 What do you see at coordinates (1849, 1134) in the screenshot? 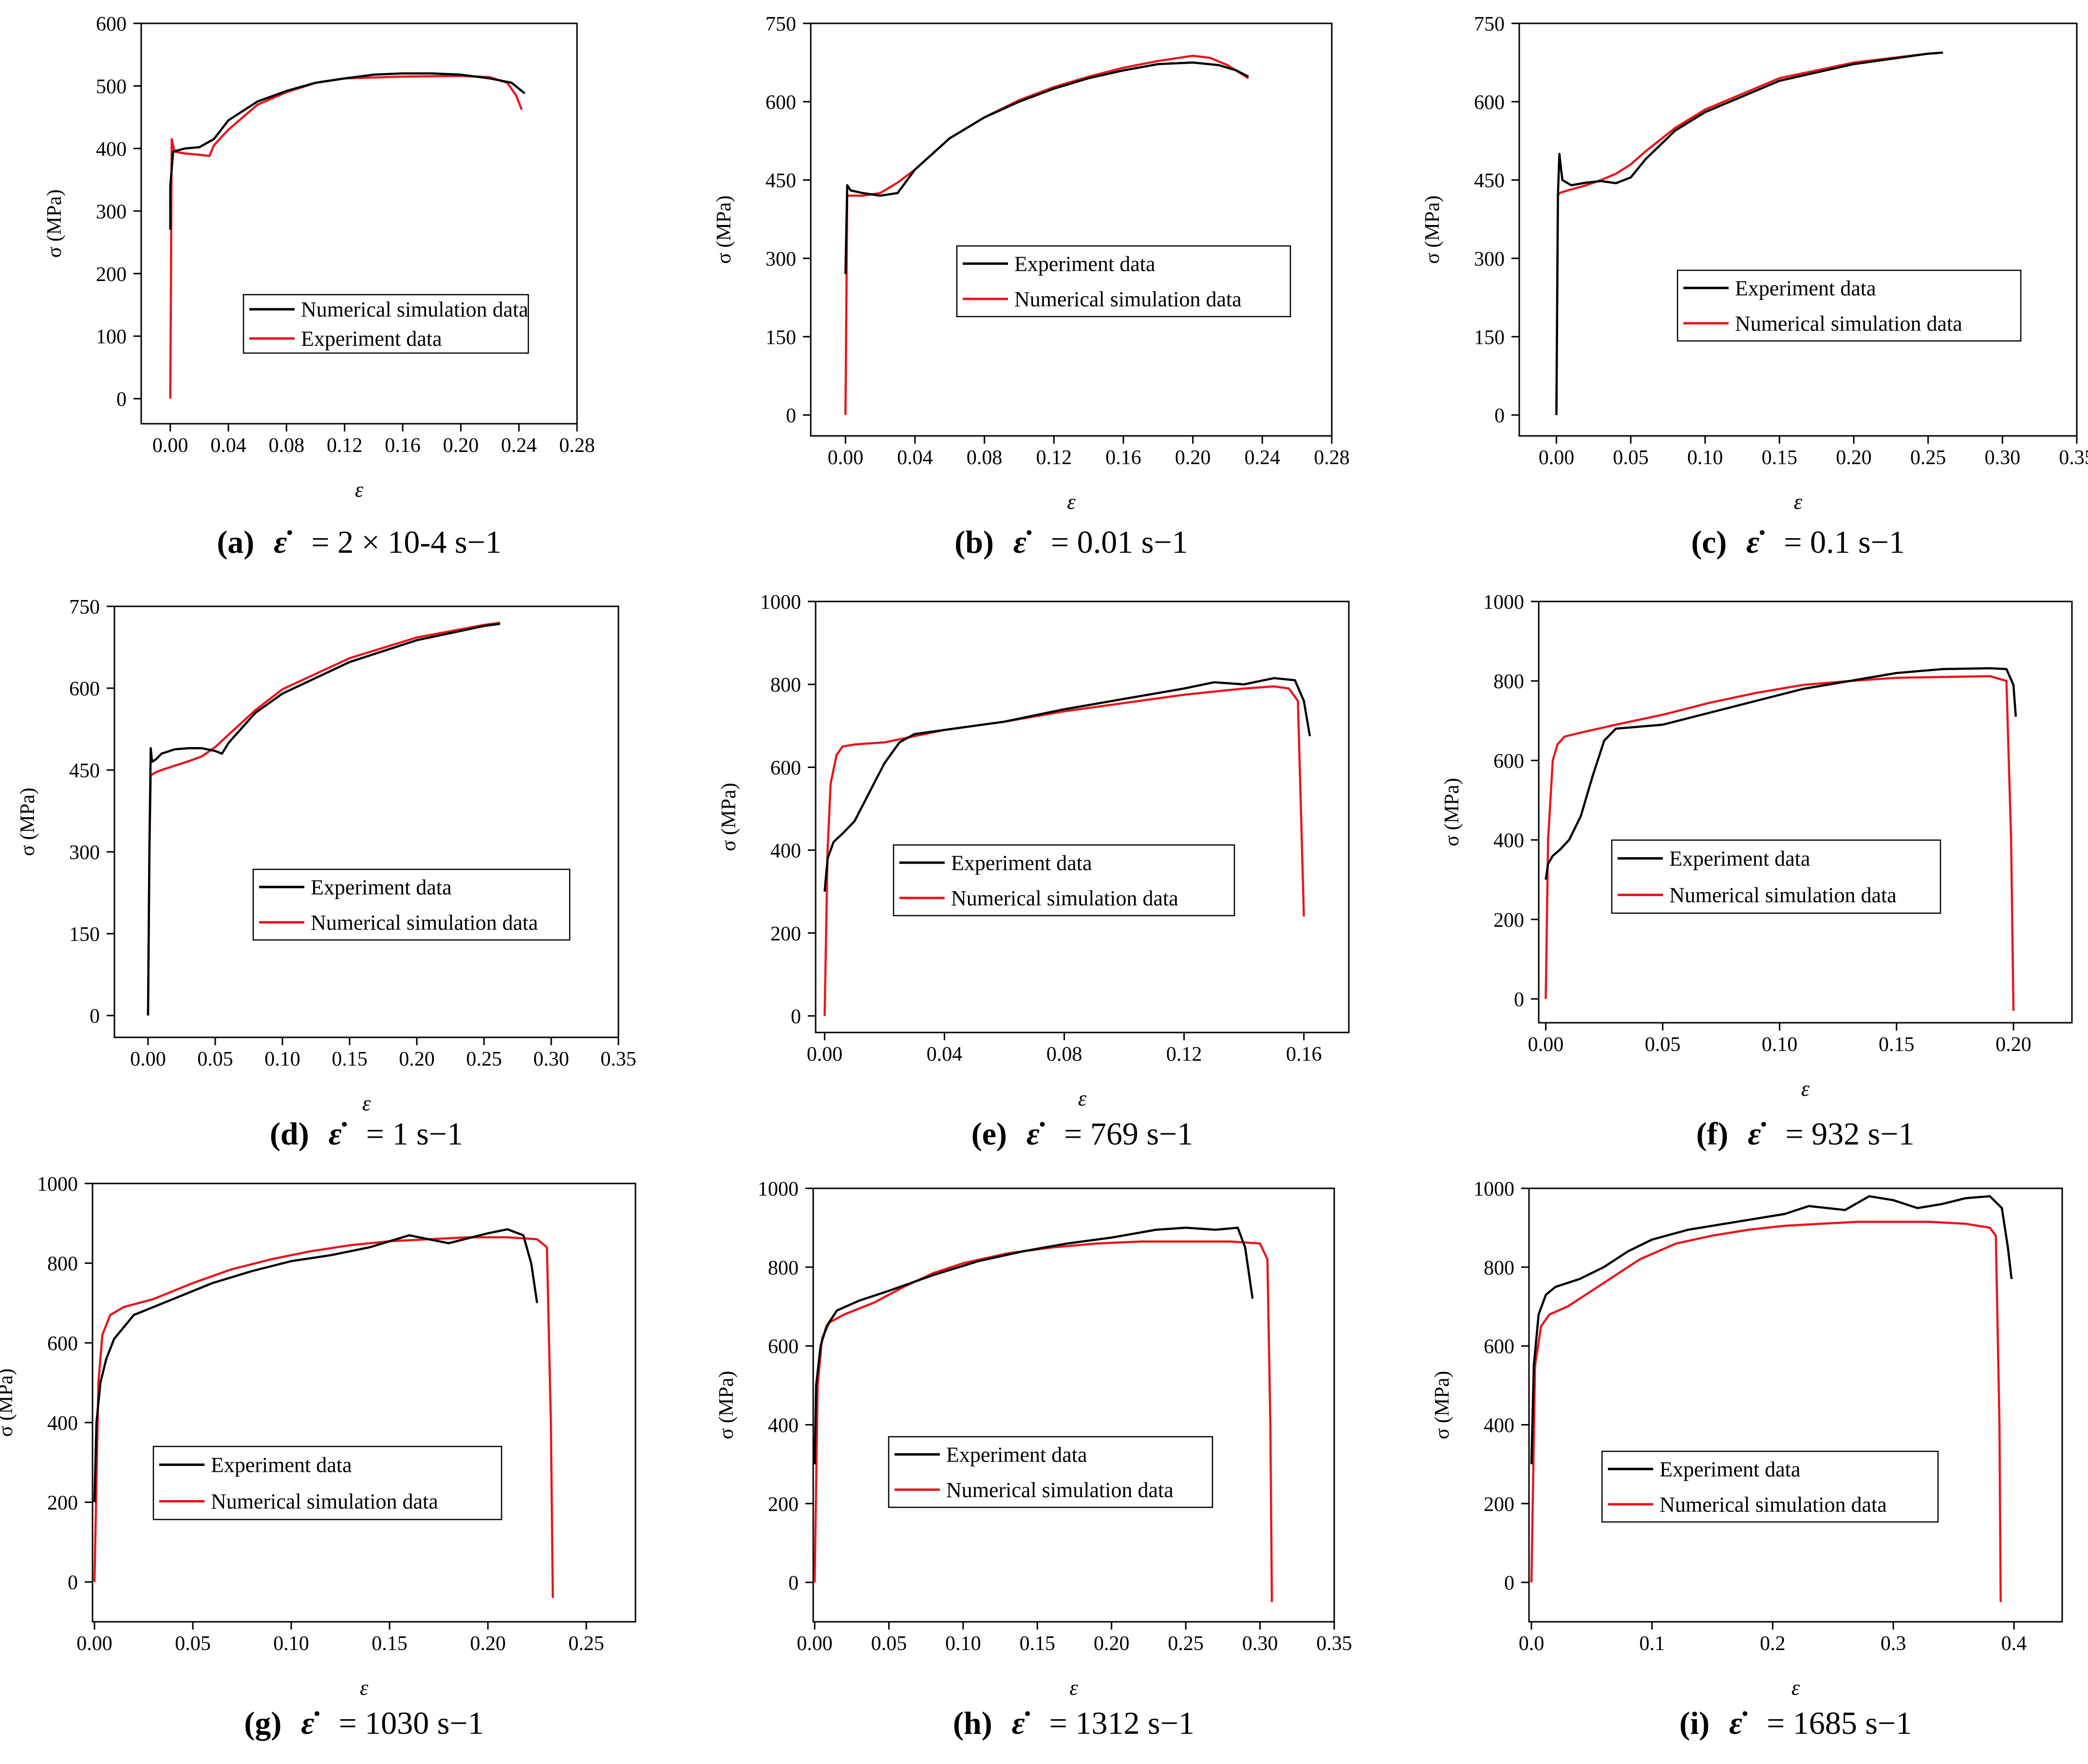
I see `strain-rate-value: = 932 s−1` at bounding box center [1849, 1134].